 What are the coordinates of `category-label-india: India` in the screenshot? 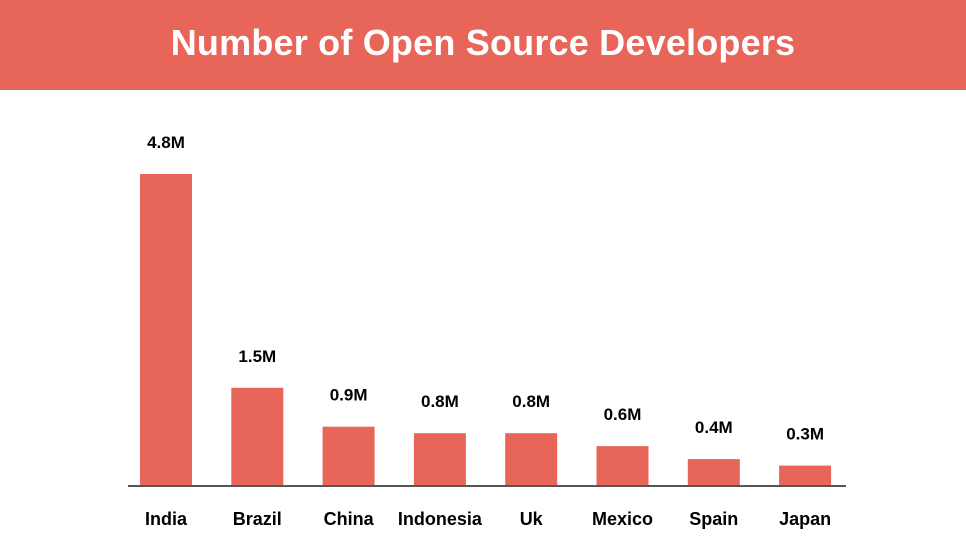 It's located at (166, 519).